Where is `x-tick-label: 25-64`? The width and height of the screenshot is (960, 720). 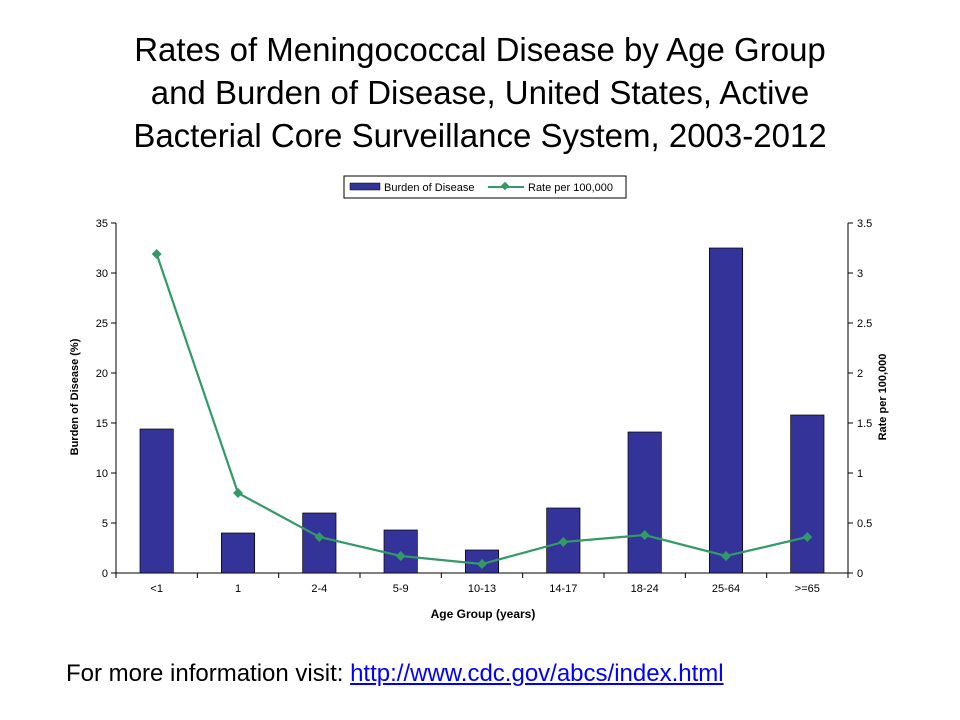 x-tick-label: 25-64 is located at coordinates (726, 589).